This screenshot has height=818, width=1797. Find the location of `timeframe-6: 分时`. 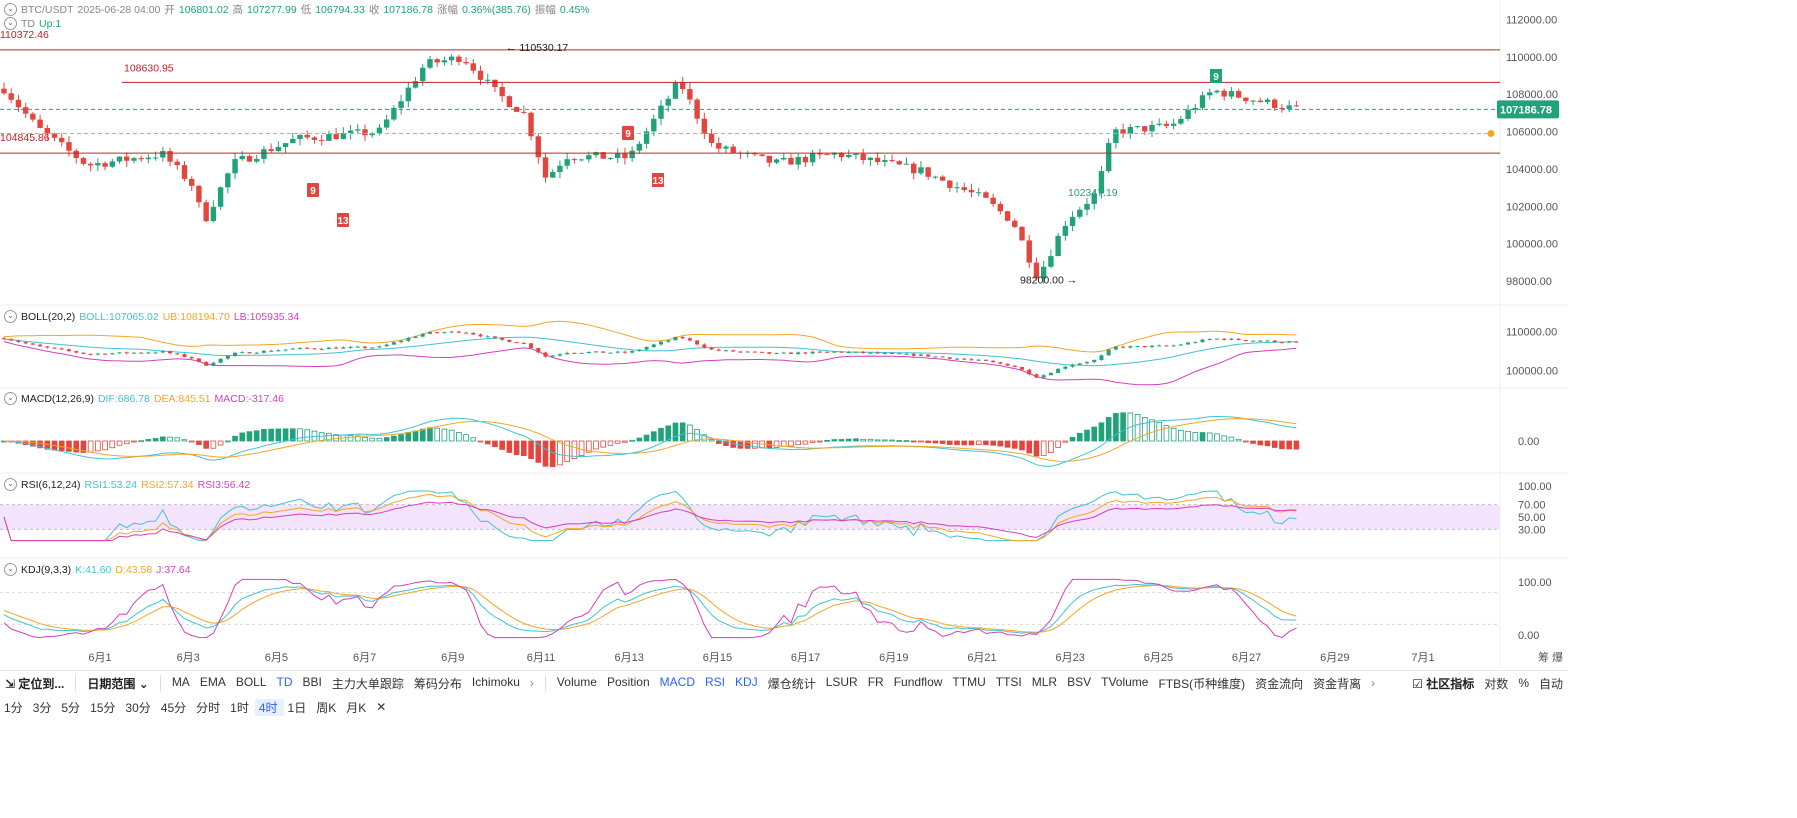

timeframe-6: 分时 is located at coordinates (208, 707).